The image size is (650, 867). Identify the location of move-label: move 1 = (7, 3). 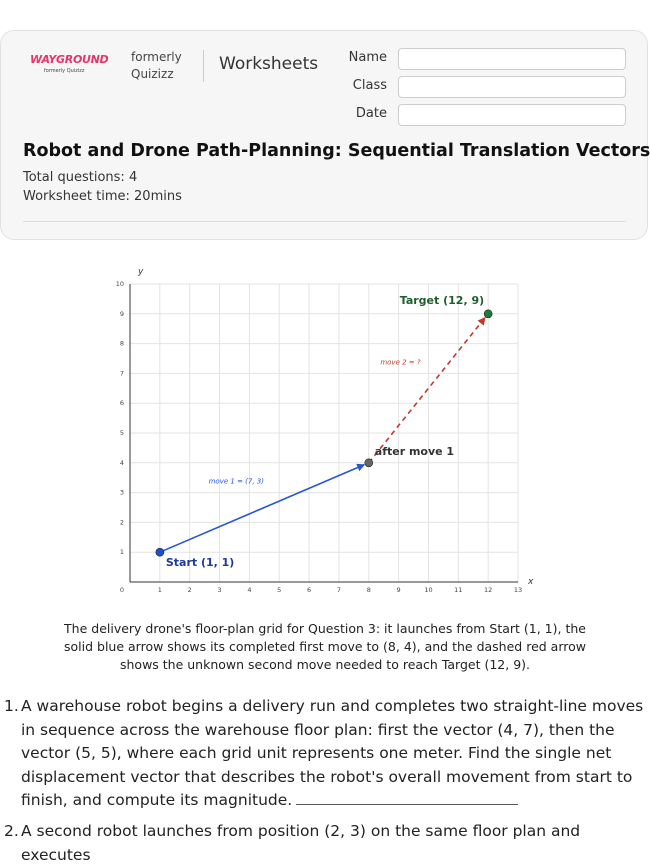
(237, 482).